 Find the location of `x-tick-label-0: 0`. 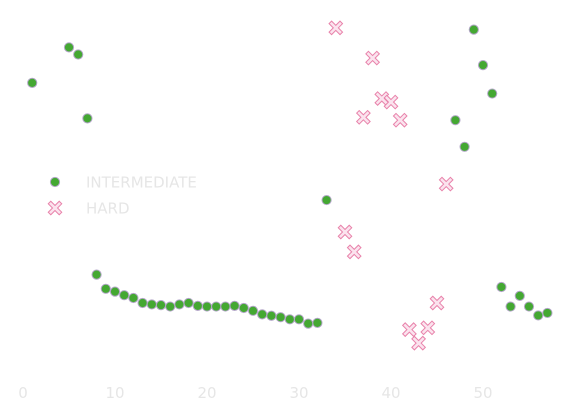

x-tick-label-0: 0 is located at coordinates (23, 393).